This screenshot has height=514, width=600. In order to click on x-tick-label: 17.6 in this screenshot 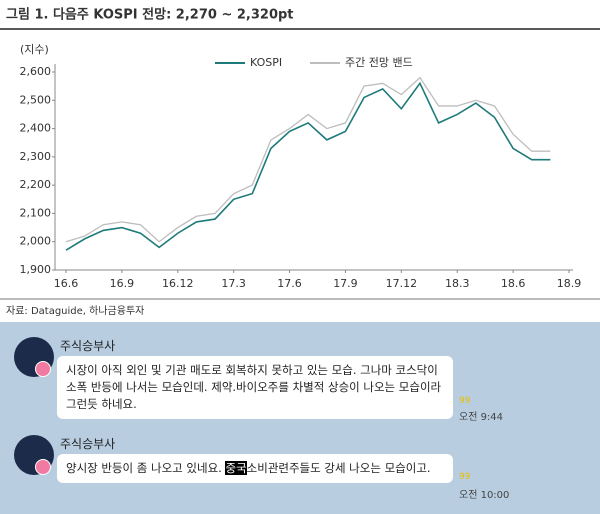, I will do `click(289, 283)`.